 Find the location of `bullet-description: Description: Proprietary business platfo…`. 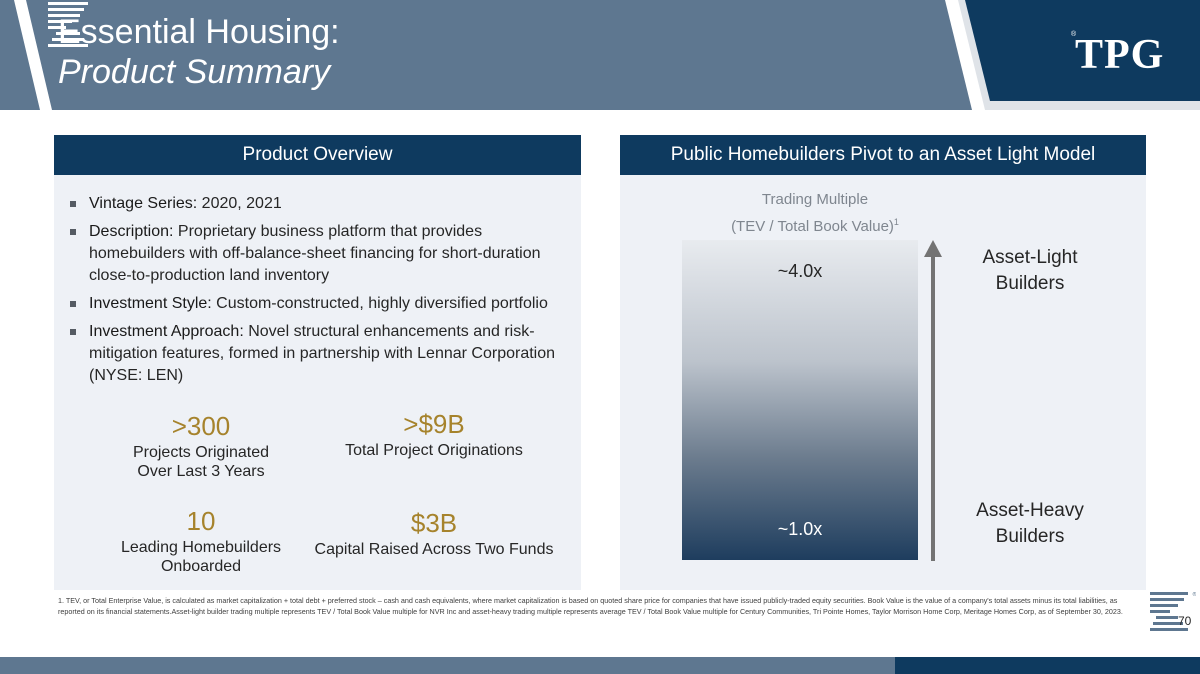

bullet-description: Description: Proprietary business platfo… is located at coordinates (318, 254).